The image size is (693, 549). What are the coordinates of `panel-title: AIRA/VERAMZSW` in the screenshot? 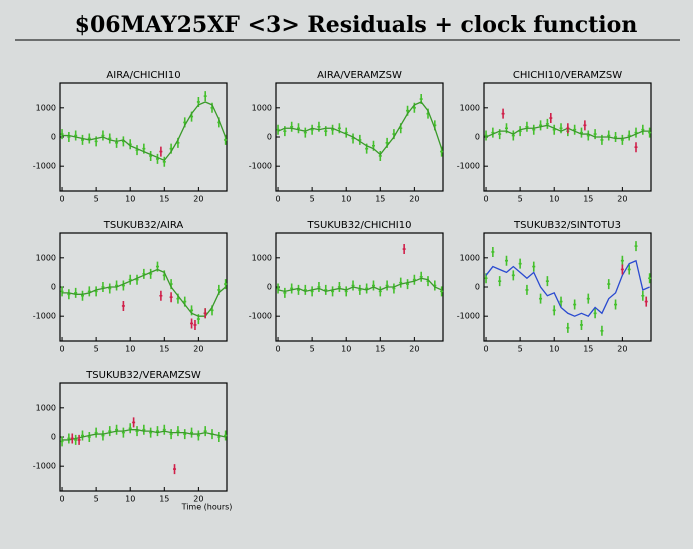 It's located at (359, 75).